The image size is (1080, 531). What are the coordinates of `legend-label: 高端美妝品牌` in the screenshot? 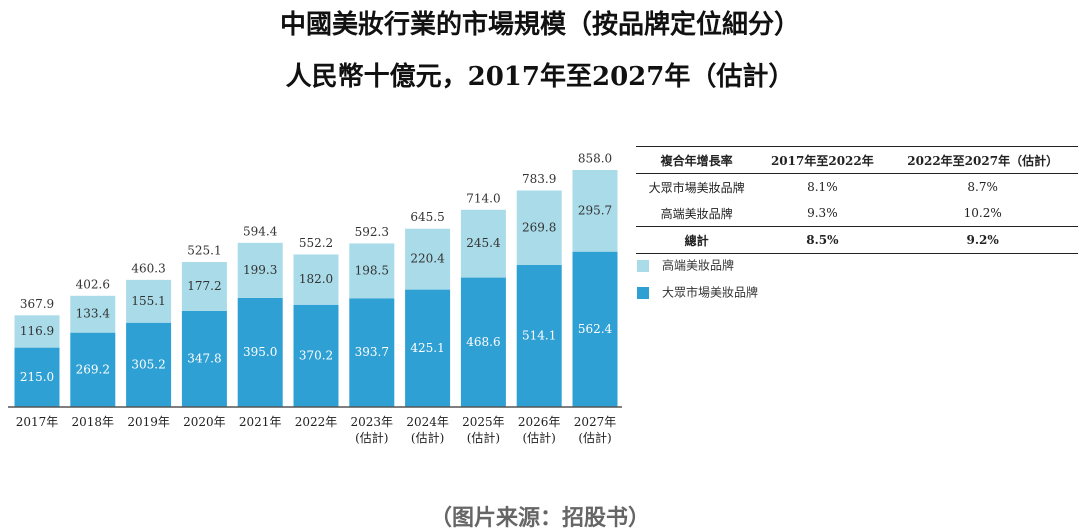 It's located at (698, 265).